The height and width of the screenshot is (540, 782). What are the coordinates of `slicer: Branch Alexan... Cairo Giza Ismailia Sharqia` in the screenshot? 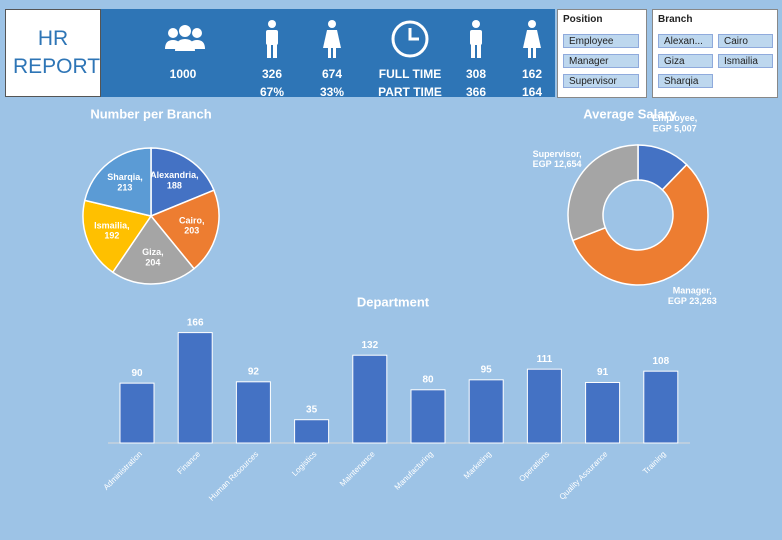 It's located at (715, 53).